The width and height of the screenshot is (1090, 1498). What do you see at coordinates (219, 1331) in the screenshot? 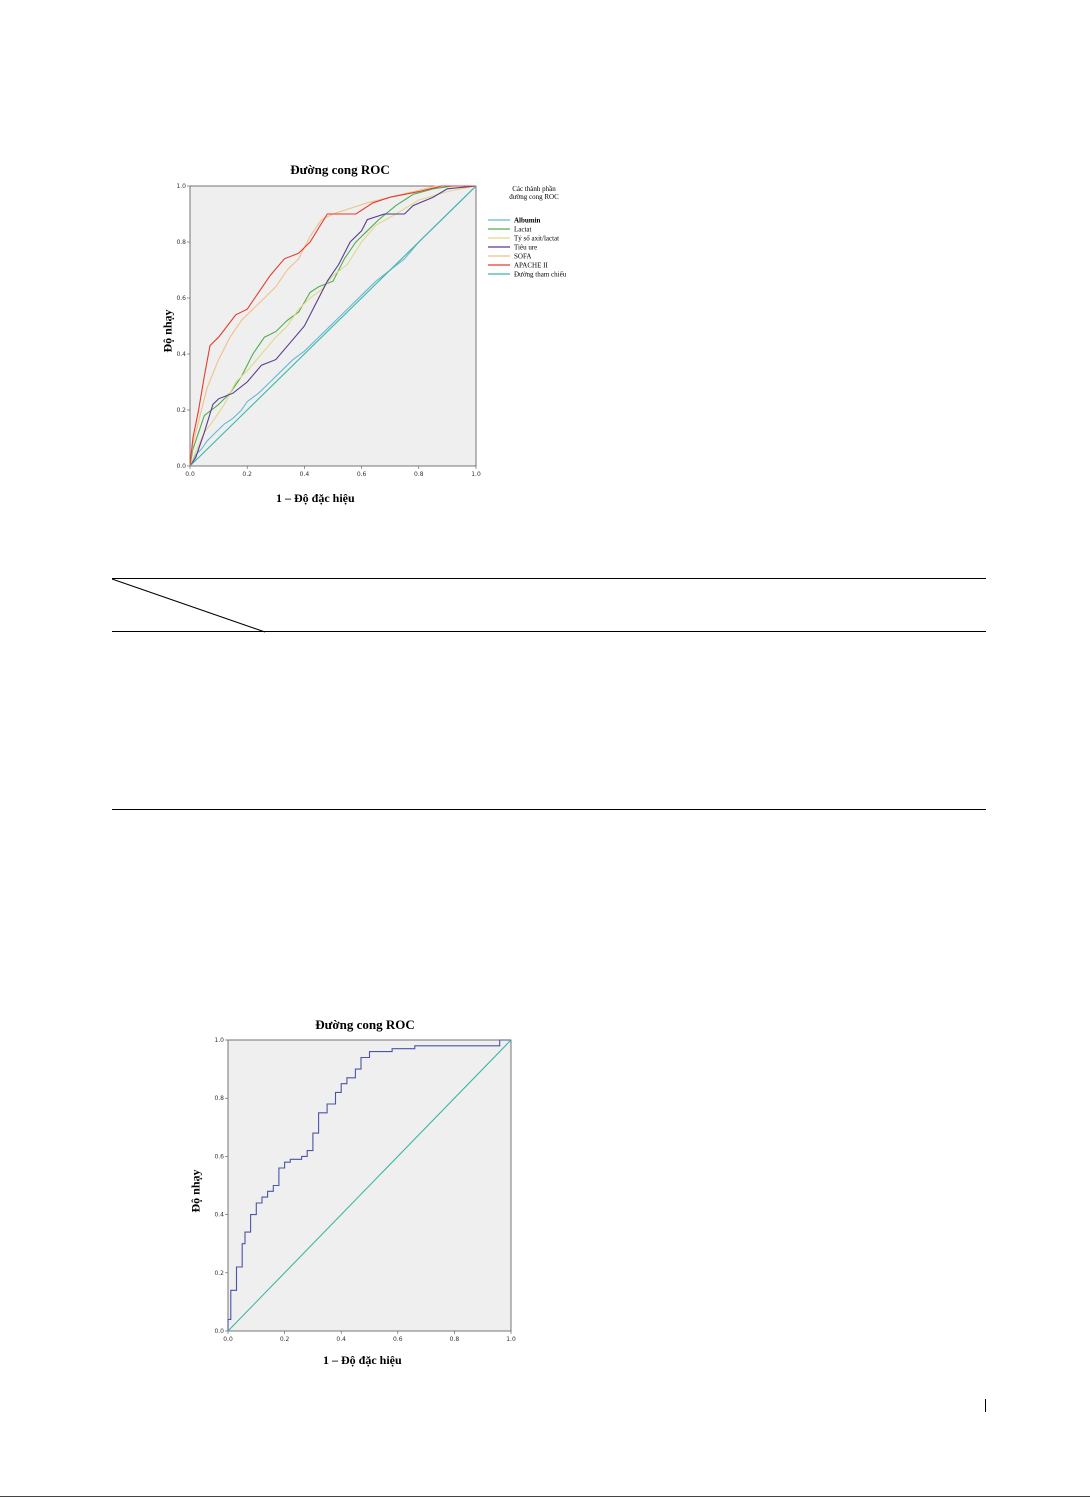
I see `chart2-ytick-label: 0.0` at bounding box center [219, 1331].